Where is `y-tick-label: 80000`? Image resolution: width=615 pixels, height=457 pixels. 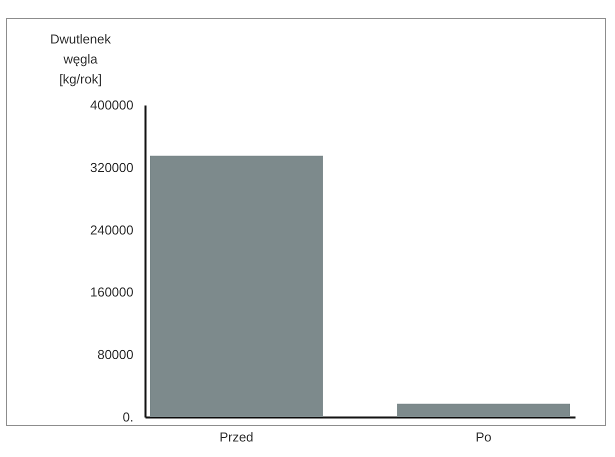 y-tick-label: 80000 is located at coordinates (115, 354).